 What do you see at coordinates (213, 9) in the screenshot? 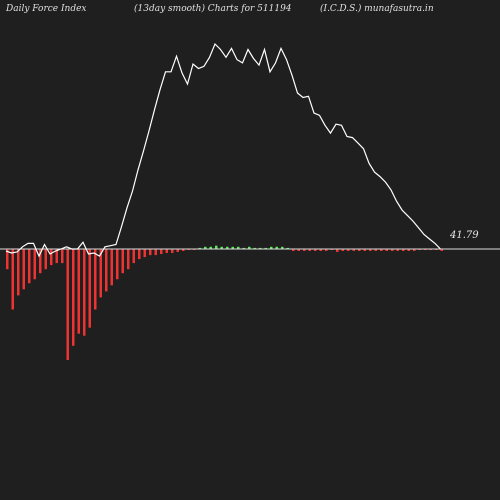
I see `header-center-title: (13day smooth) Charts for 511194` at bounding box center [213, 9].